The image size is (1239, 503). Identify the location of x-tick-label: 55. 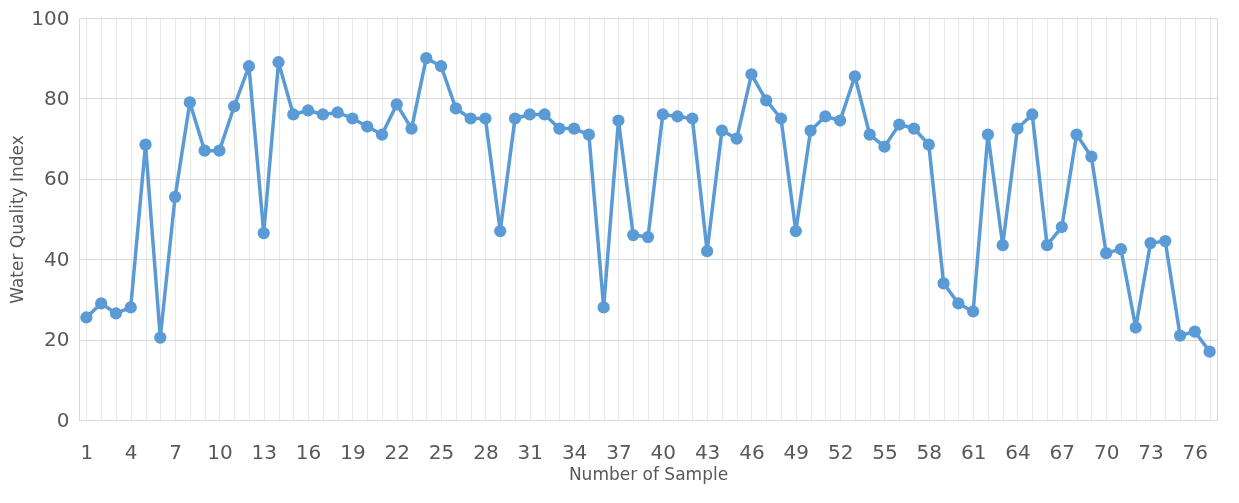
(885, 451).